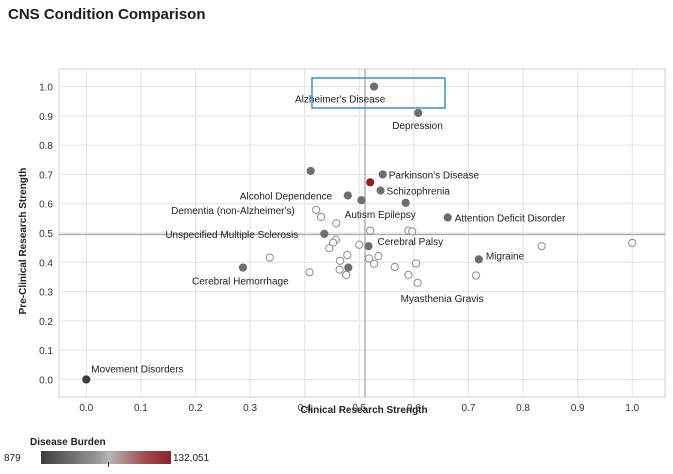  Describe the element at coordinates (417, 126) in the screenshot. I see `point-label: Depression` at that location.